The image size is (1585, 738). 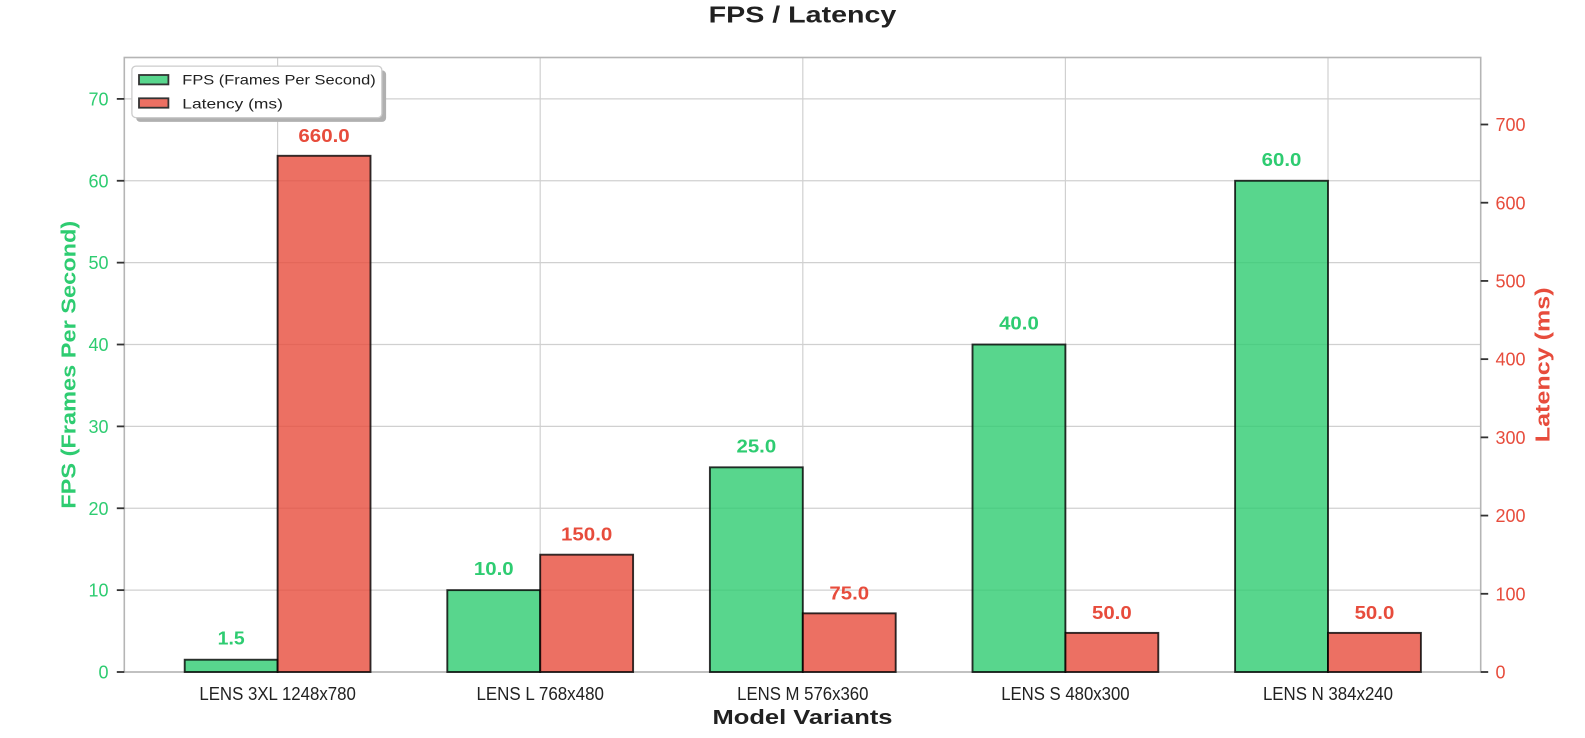 I want to click on svg-text: 150.0, so click(x=586, y=534).